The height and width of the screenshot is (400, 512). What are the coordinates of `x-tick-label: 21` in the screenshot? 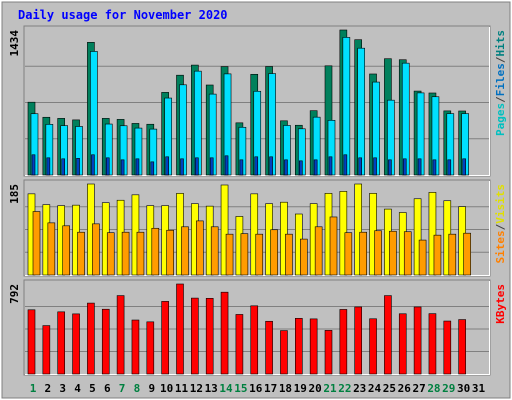 It's located at (330, 388).